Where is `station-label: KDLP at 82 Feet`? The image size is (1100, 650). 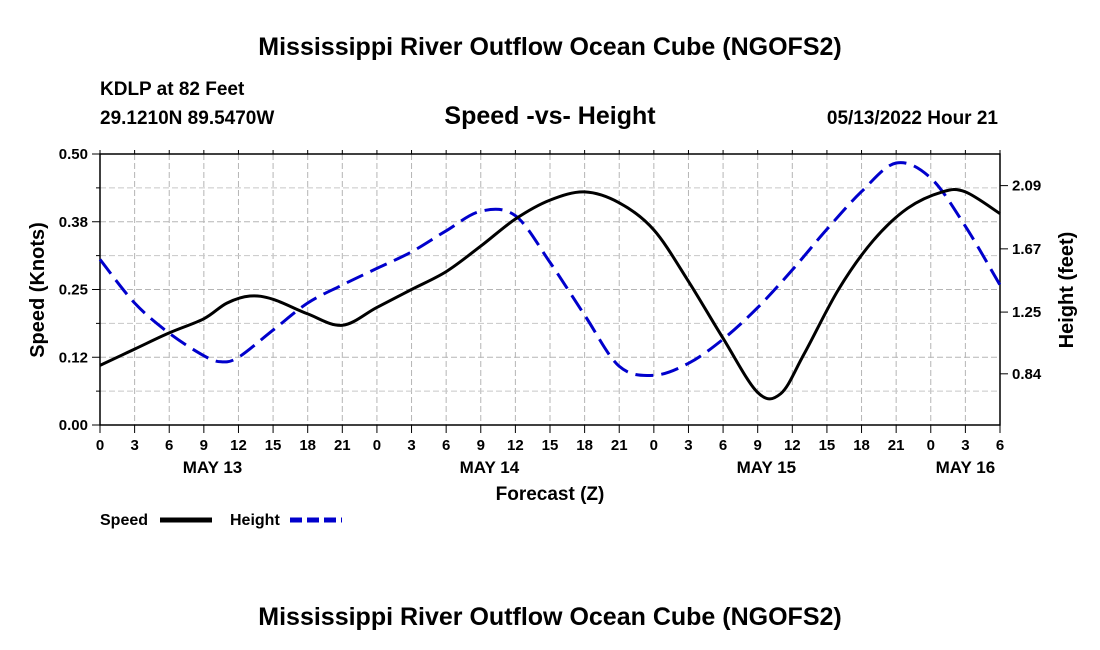
station-label: KDLP at 82 Feet is located at coordinates (172, 89).